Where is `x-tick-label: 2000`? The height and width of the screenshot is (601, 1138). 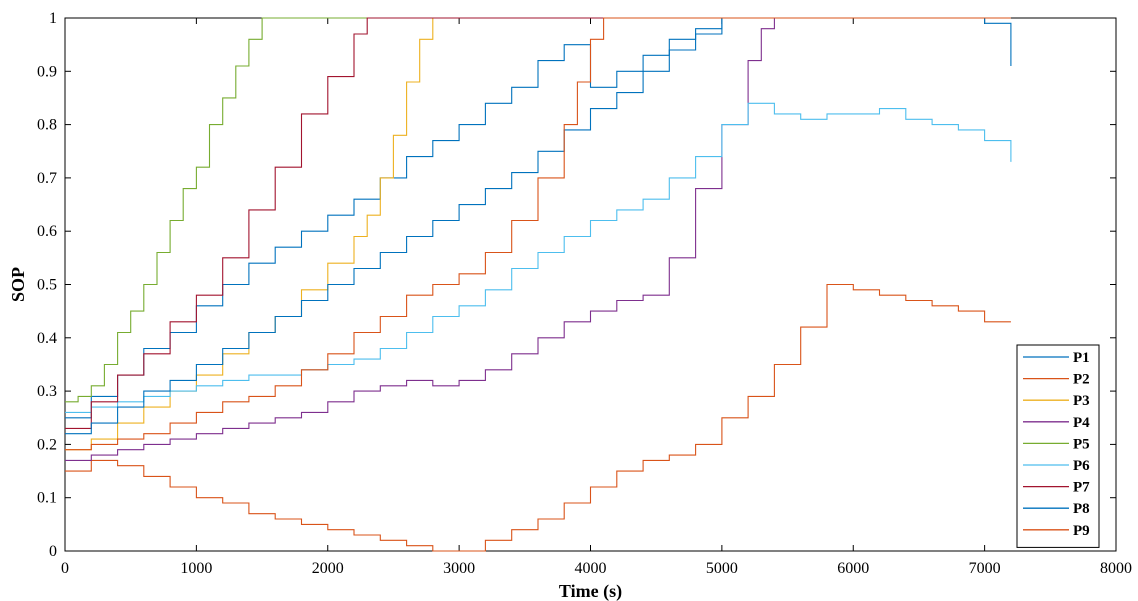
x-tick-label: 2000 is located at coordinates (328, 568).